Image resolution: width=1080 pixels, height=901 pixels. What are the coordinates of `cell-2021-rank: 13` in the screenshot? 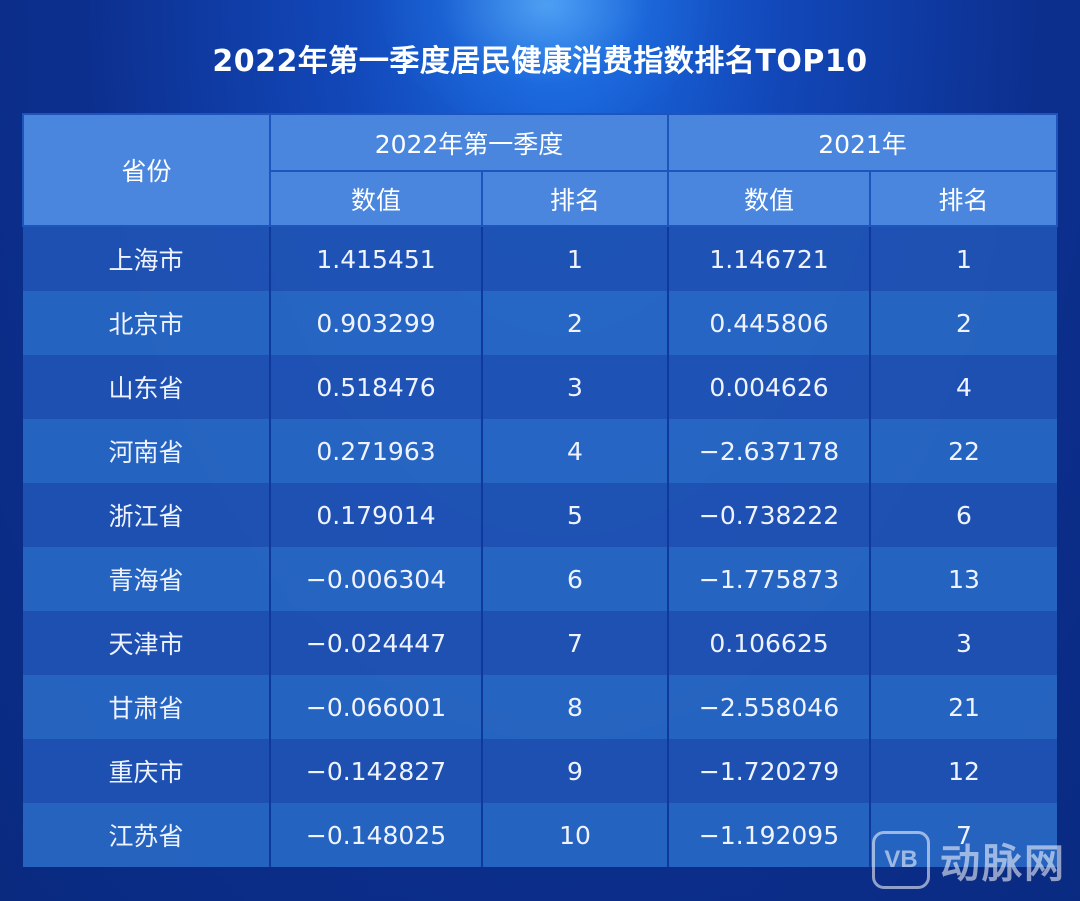 It's located at (963, 579).